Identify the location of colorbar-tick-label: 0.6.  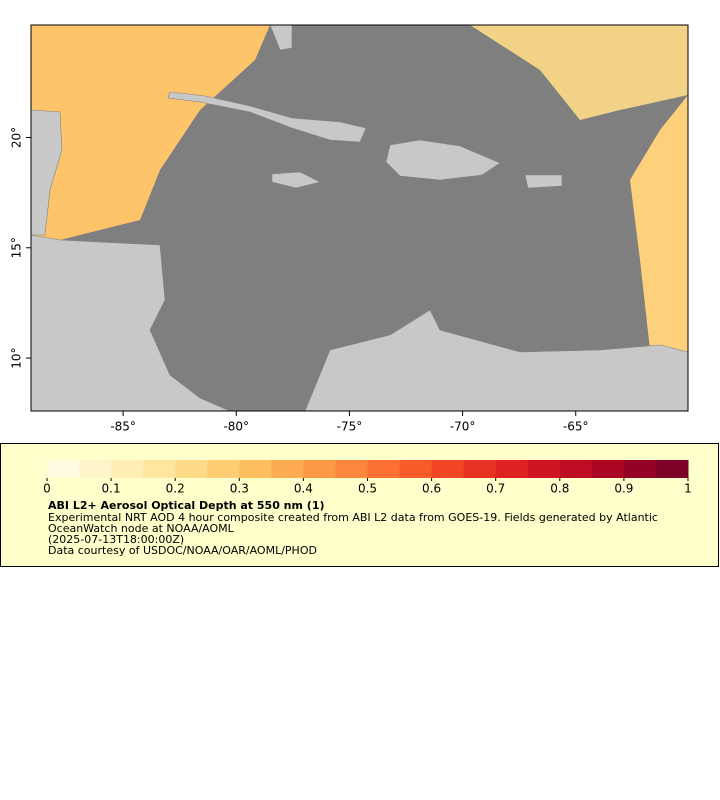
(431, 489).